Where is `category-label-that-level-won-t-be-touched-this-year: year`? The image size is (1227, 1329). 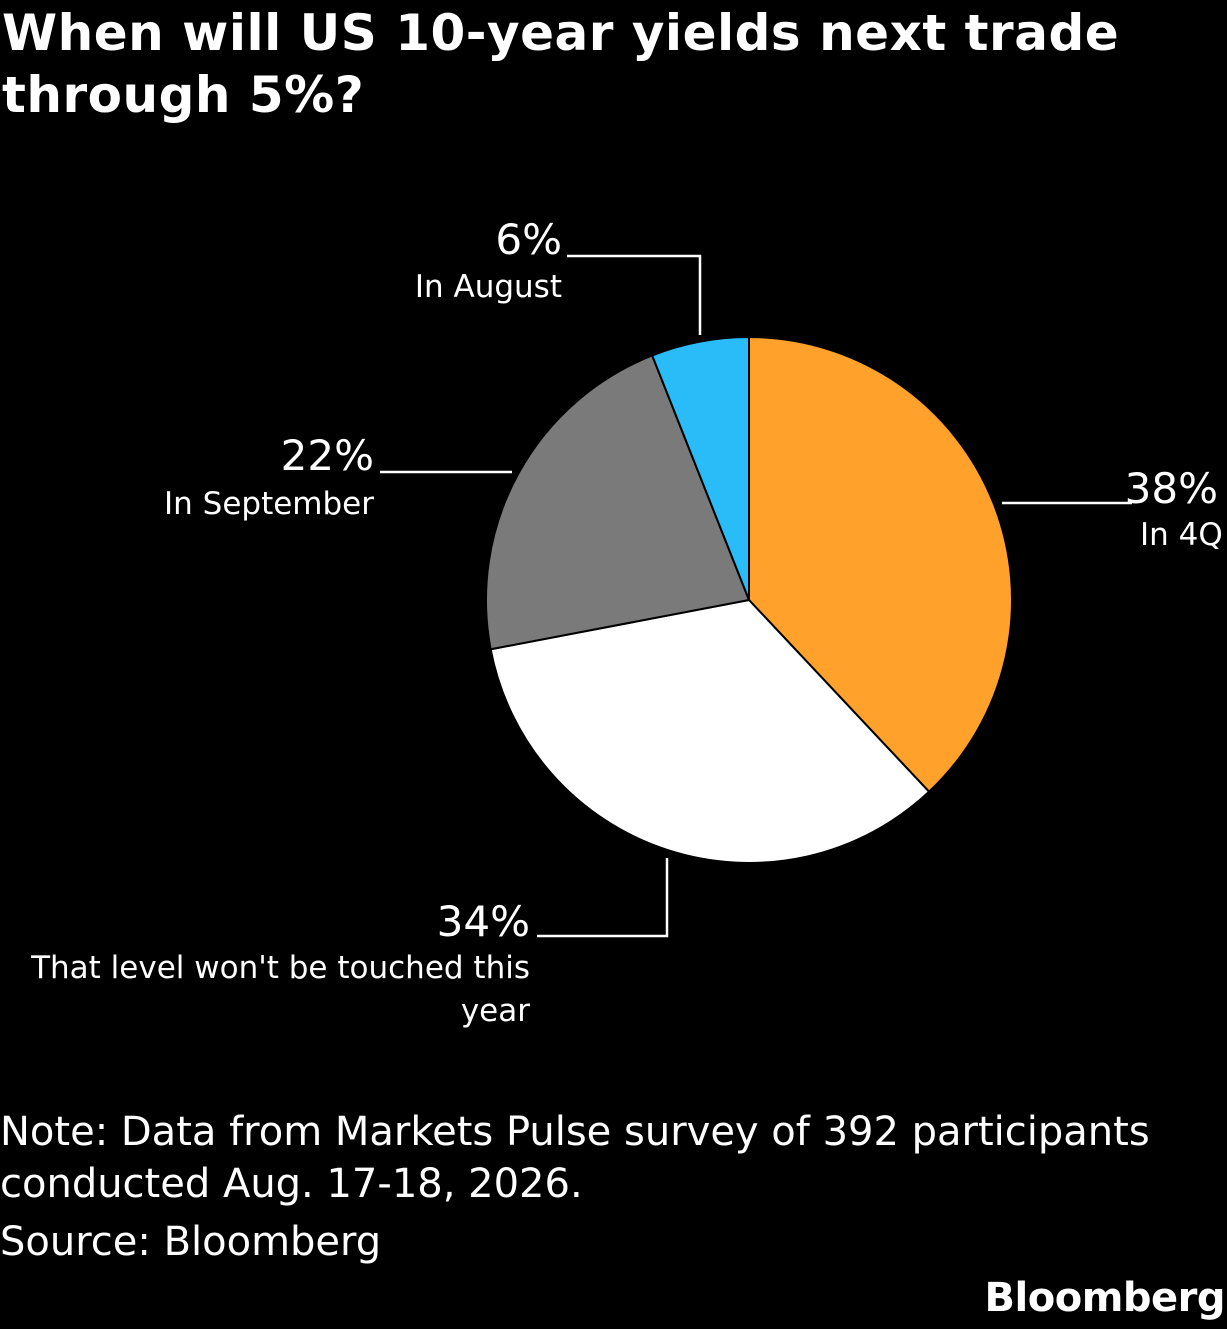
category-label-that-level-won-t-be-touched-this-year: year is located at coordinates (495, 1011).